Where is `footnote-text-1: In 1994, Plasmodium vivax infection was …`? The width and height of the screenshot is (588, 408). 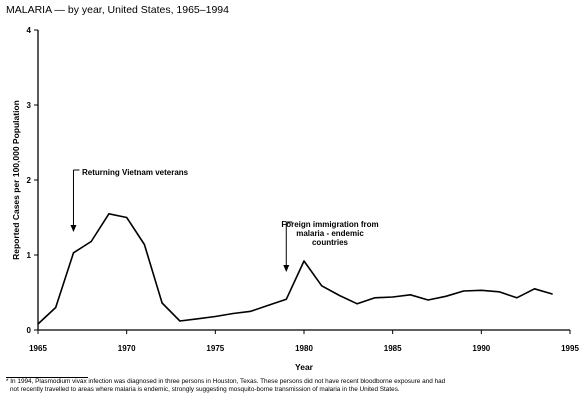 footnote-text-1: In 1994, Plasmodium vivax infection was … is located at coordinates (228, 381).